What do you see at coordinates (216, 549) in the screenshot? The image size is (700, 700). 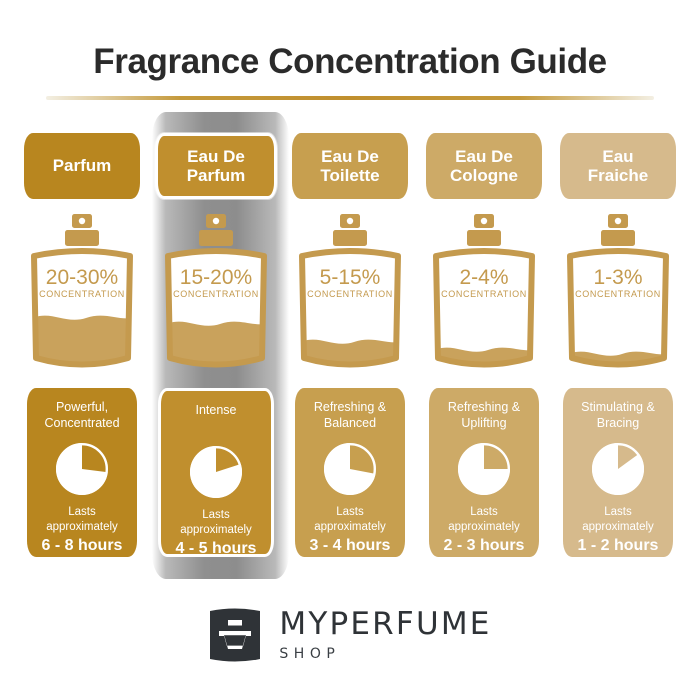 I see `duration-value: 4 - 5 hours` at bounding box center [216, 549].